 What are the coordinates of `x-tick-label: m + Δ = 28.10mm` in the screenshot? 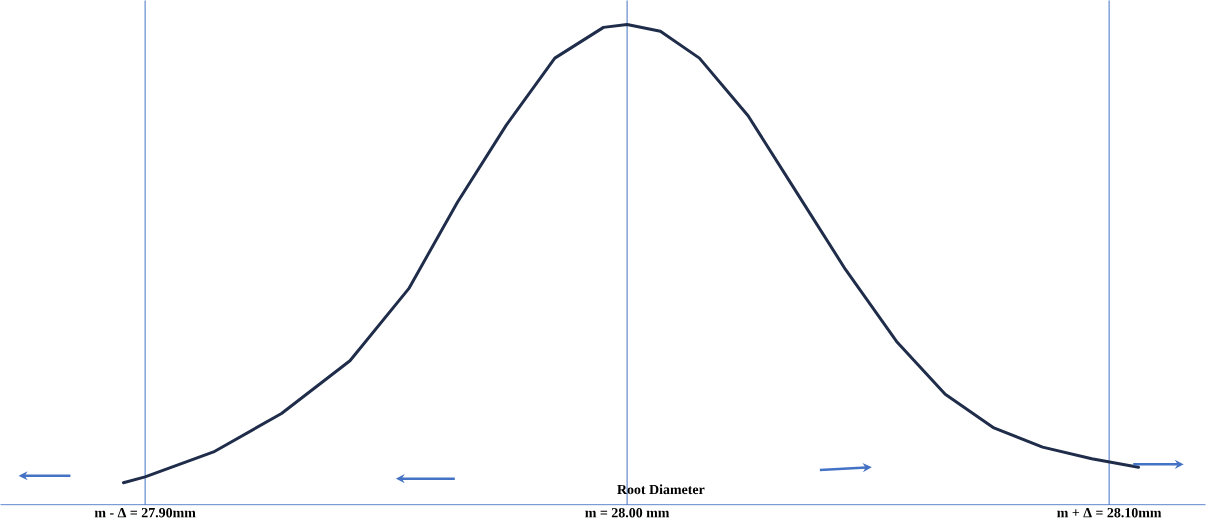 It's located at (1109, 512).